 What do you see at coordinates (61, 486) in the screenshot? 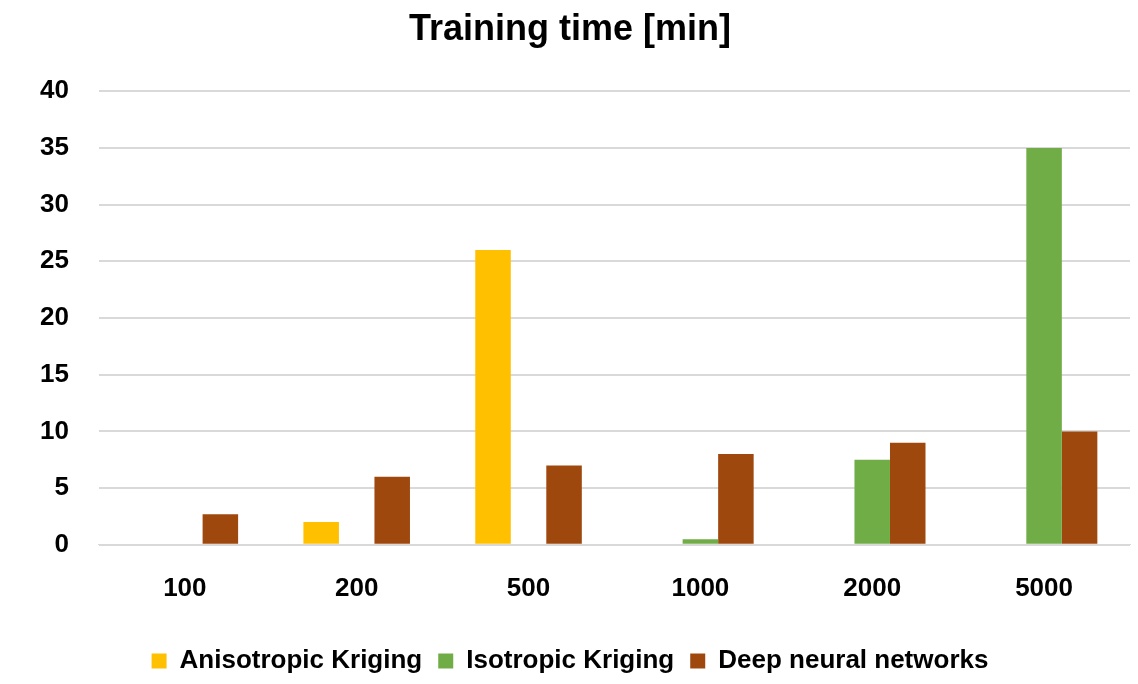
I see `y-tick-label: 5` at bounding box center [61, 486].